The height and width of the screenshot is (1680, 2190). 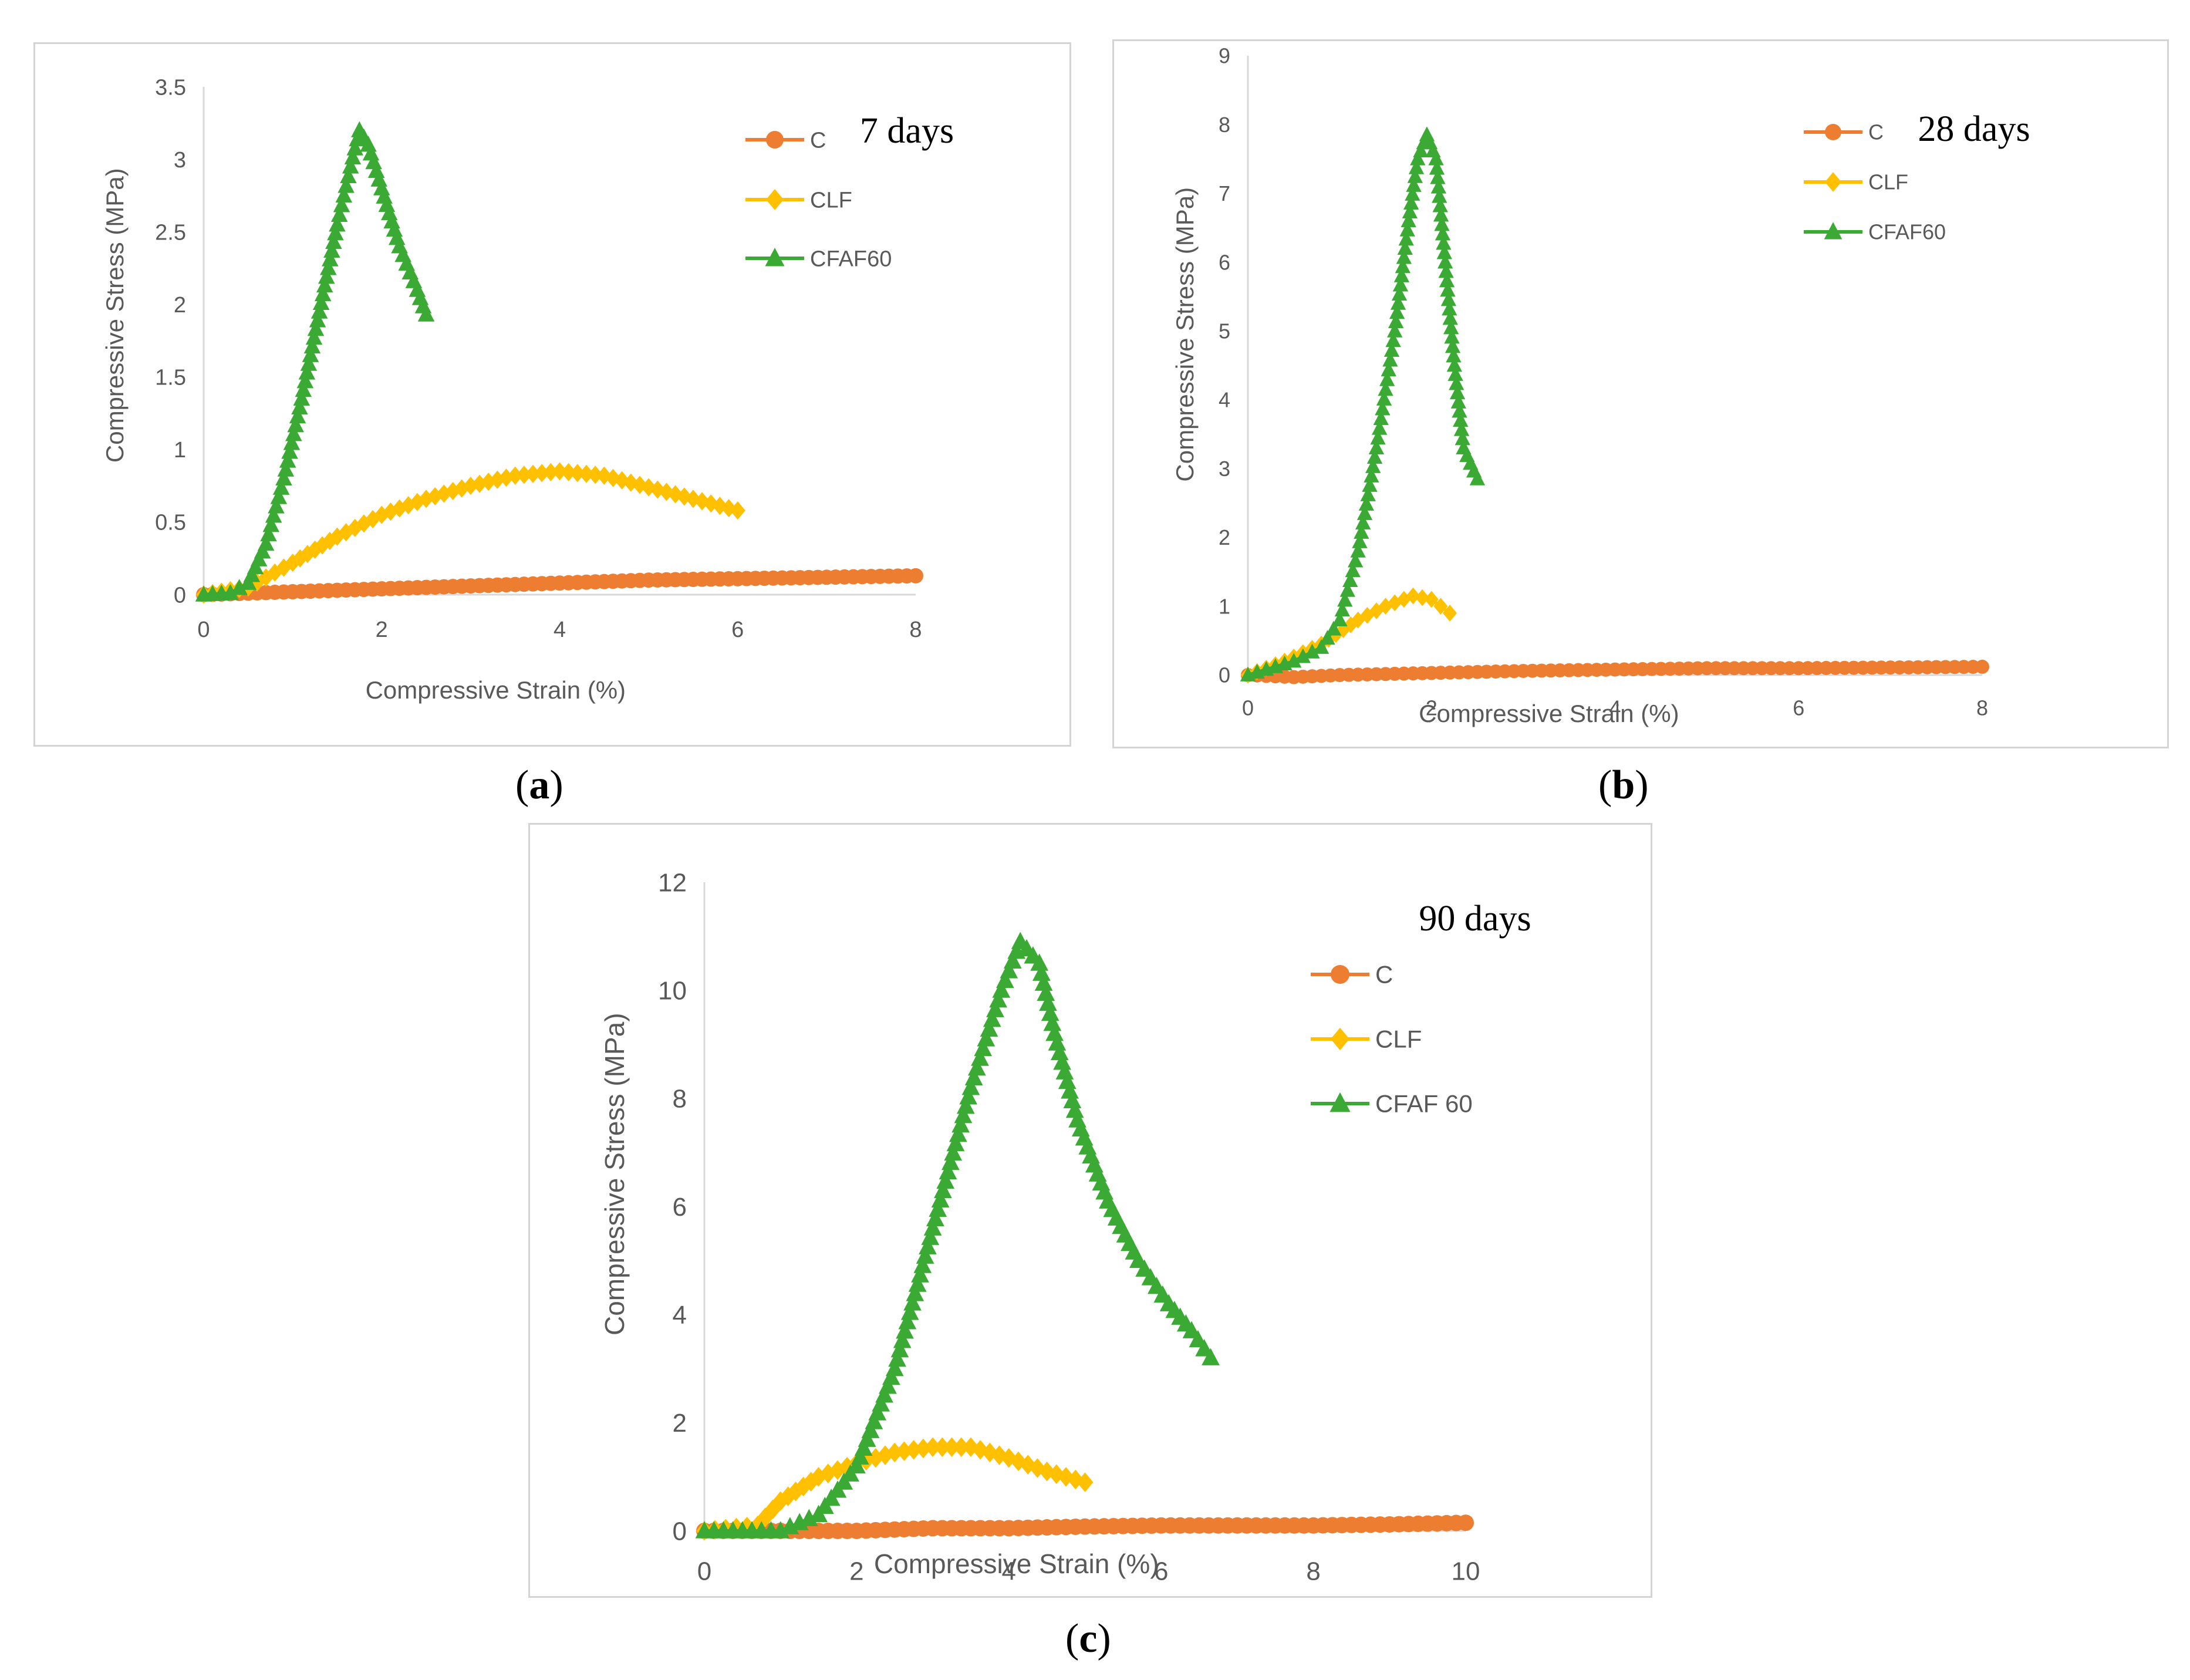 What do you see at coordinates (180, 305) in the screenshot?
I see `y-tick-label: 2` at bounding box center [180, 305].